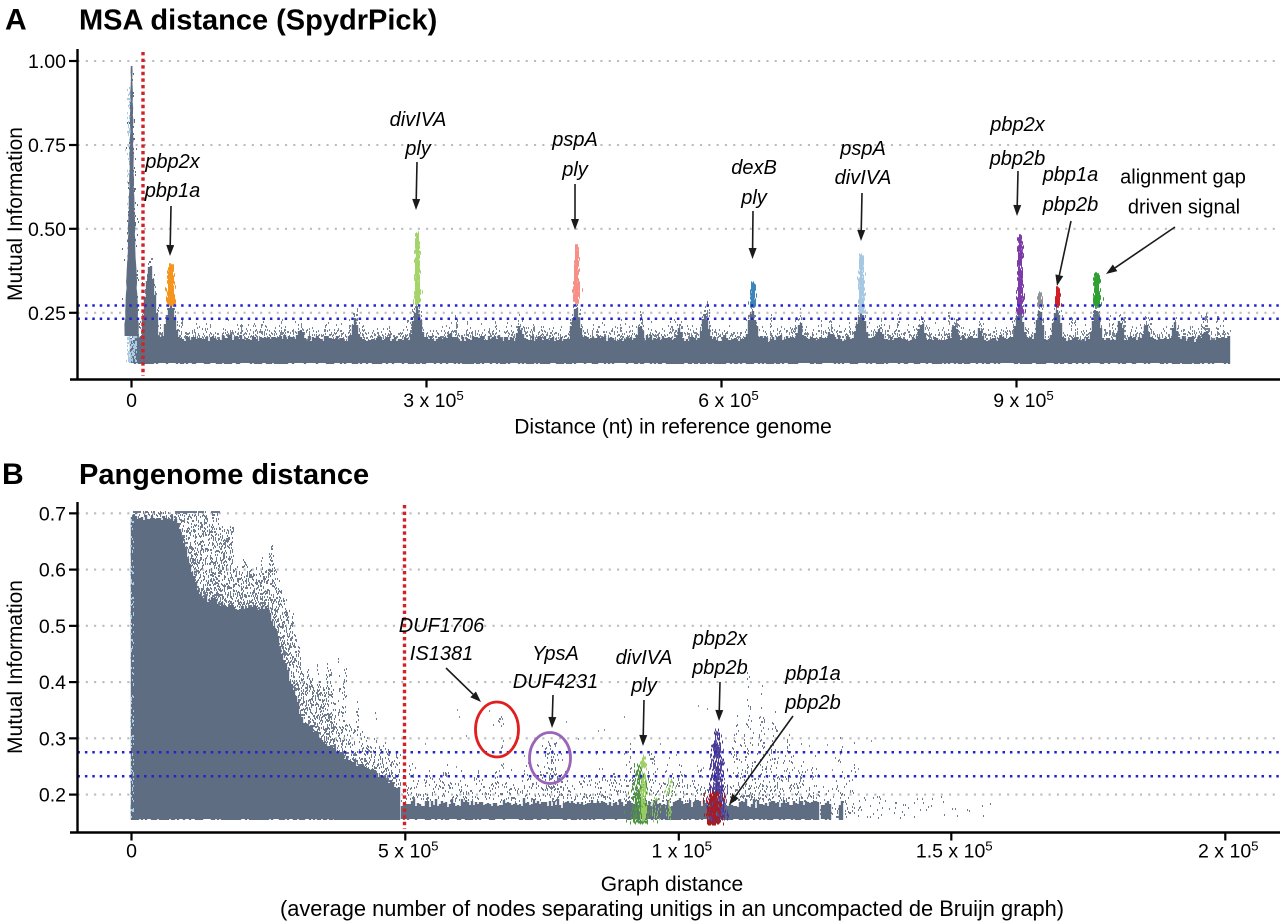  I want to click on svg-text: 1.5 x 10⁵, so click(954, 851).